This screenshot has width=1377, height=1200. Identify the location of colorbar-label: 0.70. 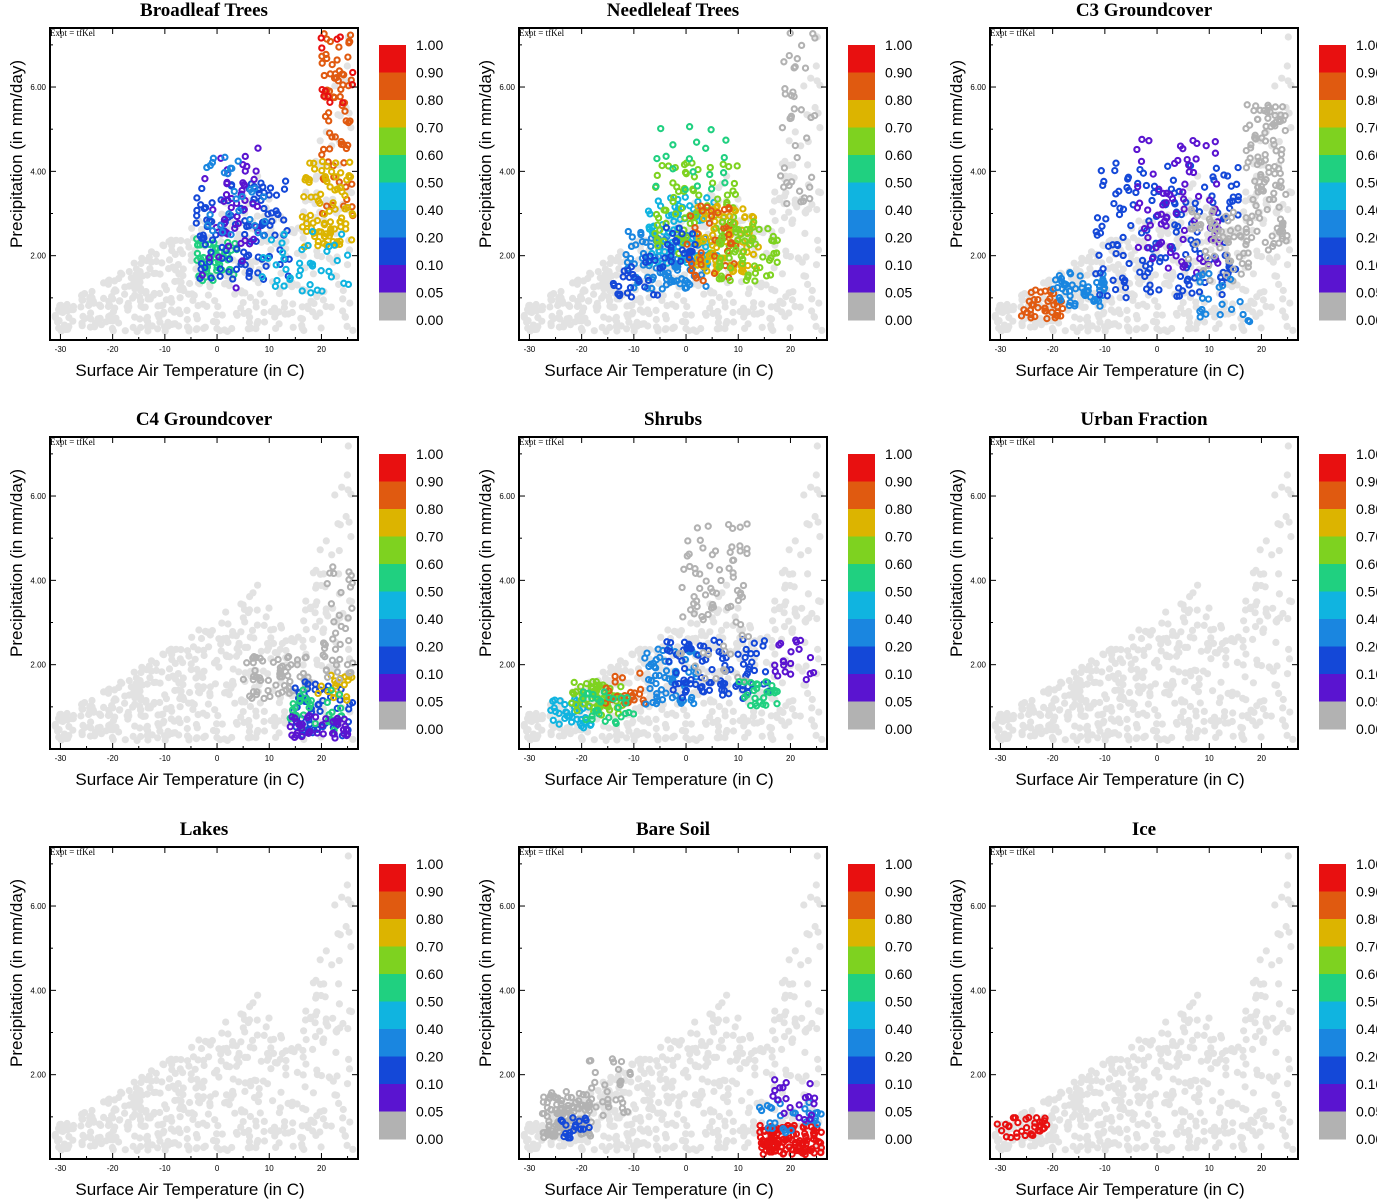
(1366, 128).